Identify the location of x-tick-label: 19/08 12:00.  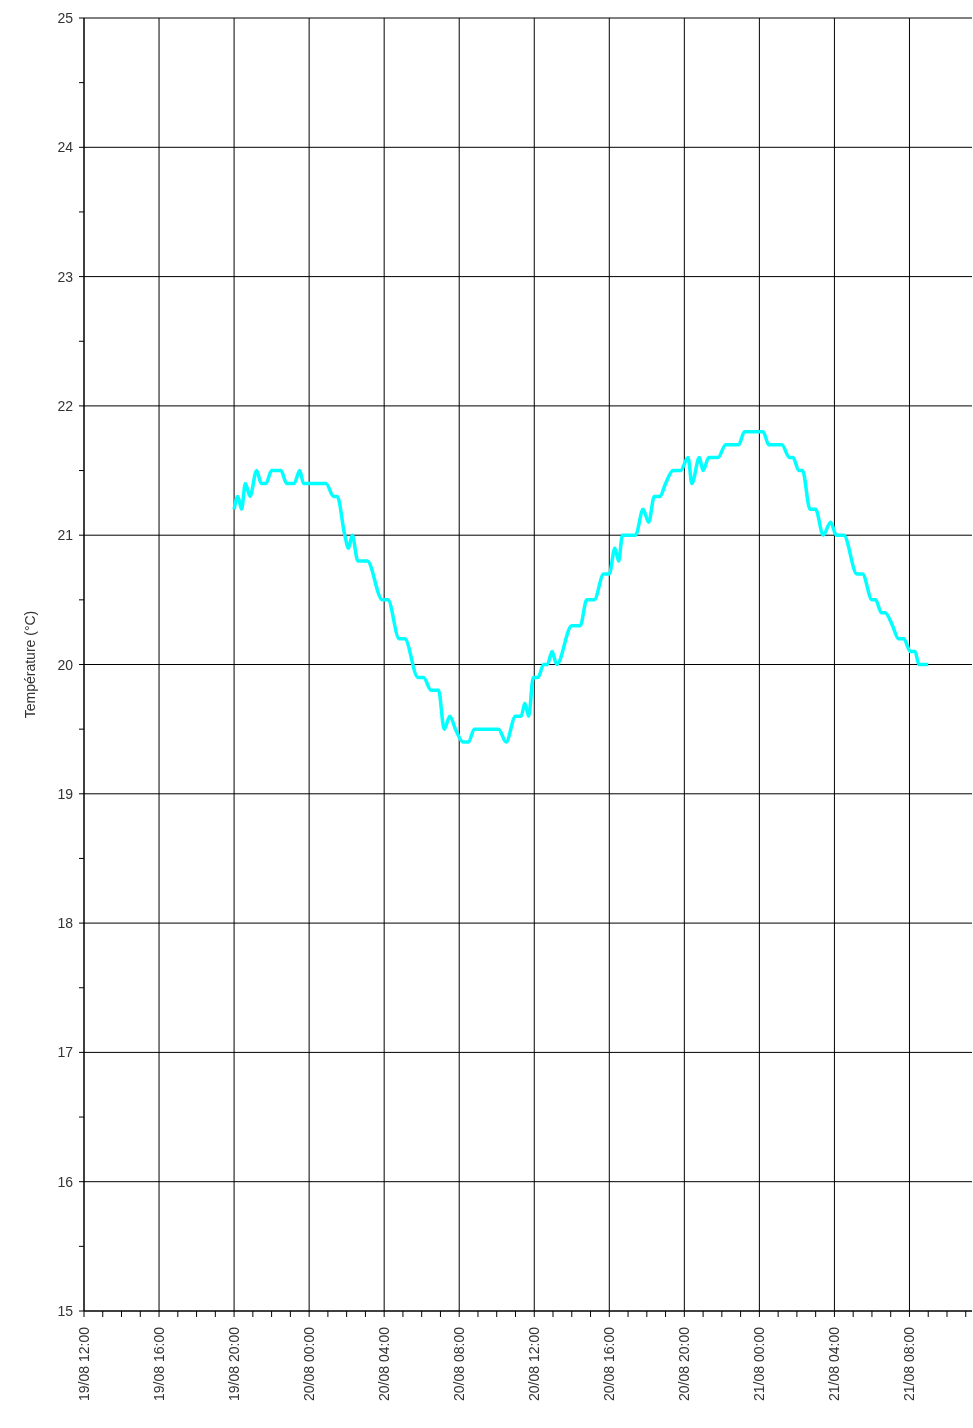
(84, 1363).